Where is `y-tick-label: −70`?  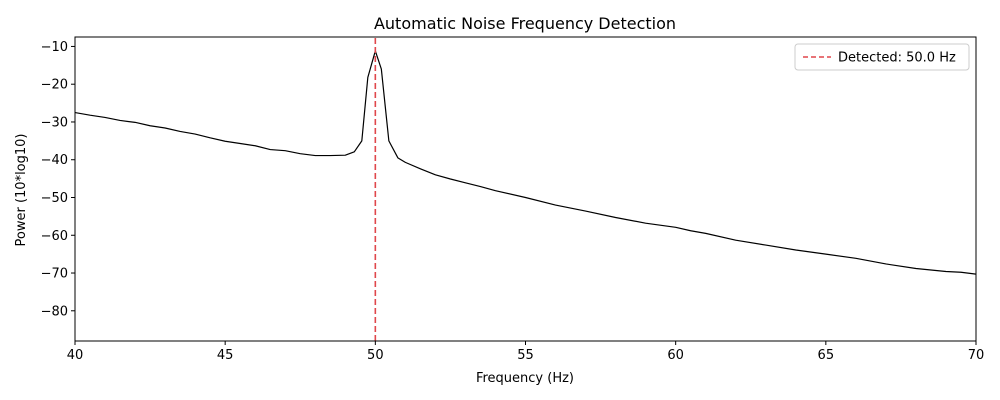
y-tick-label: −70 is located at coordinates (54, 274).